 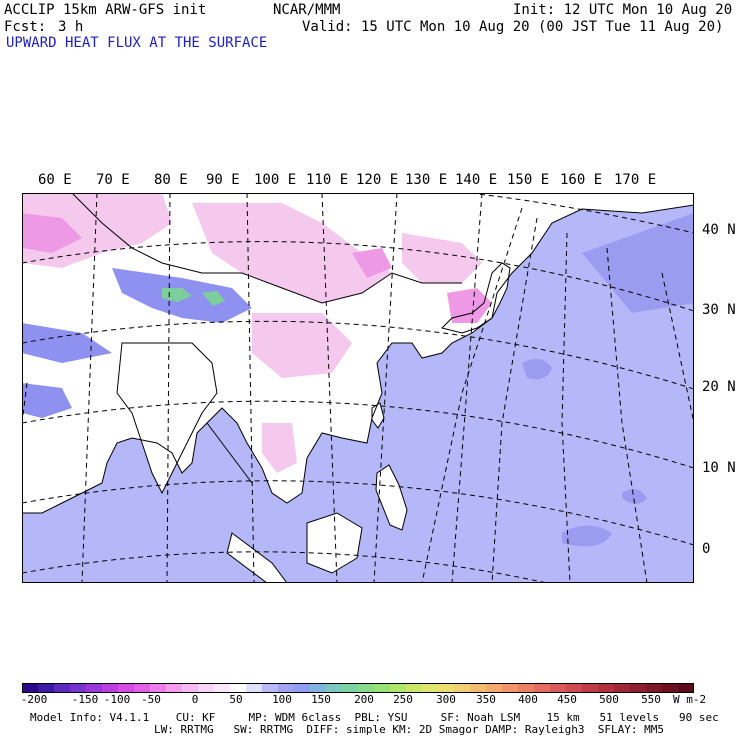 I want to click on colorbar, so click(x=358, y=688).